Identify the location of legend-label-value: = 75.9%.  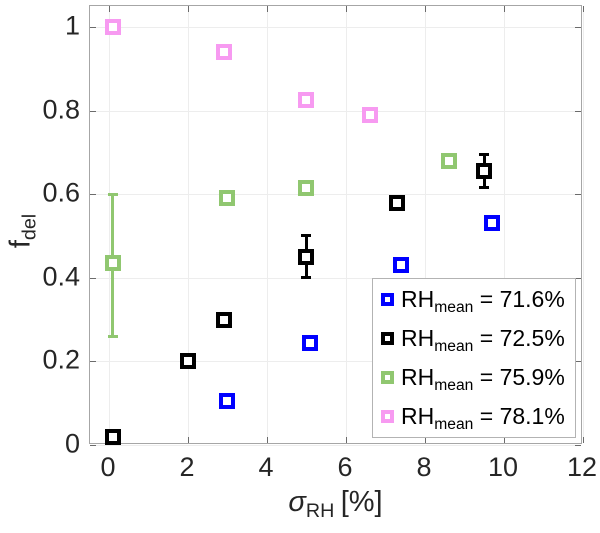
(522, 377).